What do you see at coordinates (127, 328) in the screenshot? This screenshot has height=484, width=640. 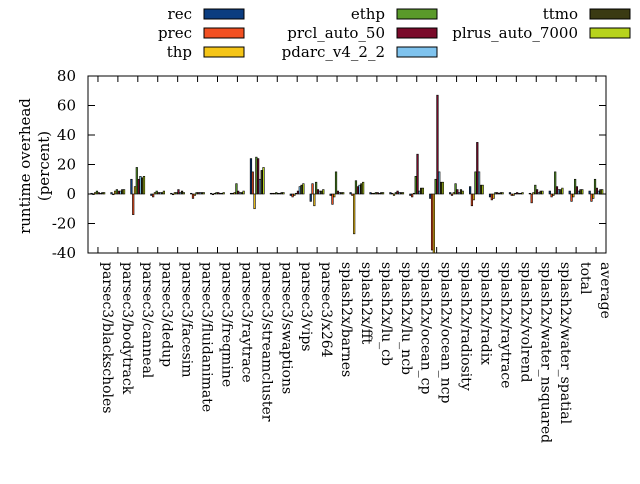 I see `x-tick-label: parsec3/bodytrack` at bounding box center [127, 328].